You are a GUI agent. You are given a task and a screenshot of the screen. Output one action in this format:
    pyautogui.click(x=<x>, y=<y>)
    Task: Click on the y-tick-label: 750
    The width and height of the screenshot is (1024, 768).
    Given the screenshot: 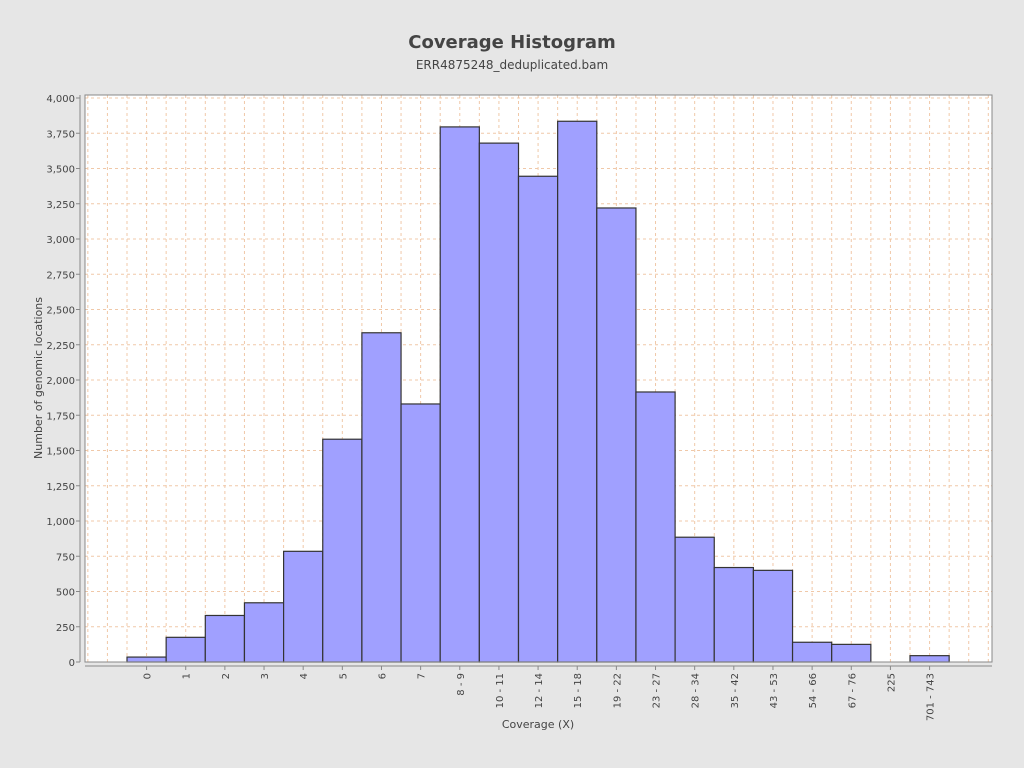 What is the action you would take?
    pyautogui.click(x=65, y=557)
    